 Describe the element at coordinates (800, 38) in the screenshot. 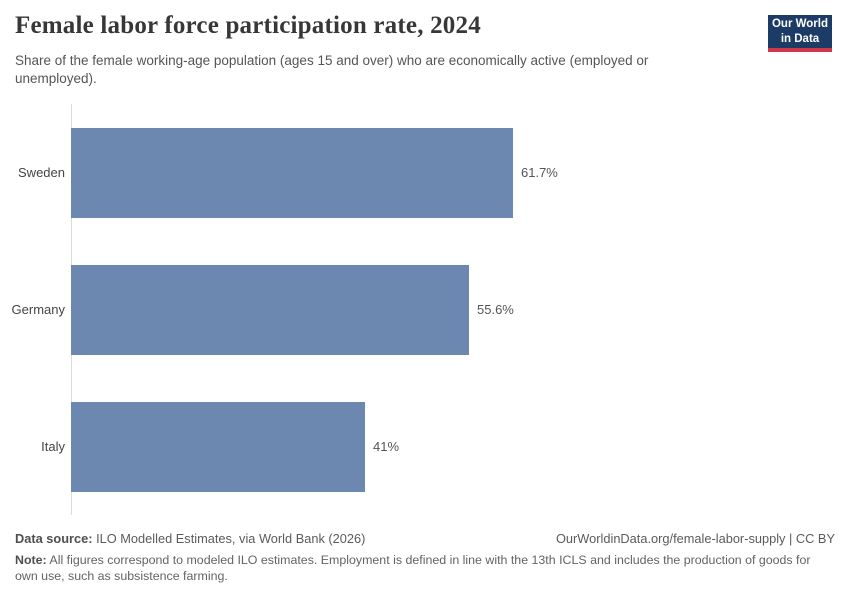

I see `owid-logo-line2: in Data` at that location.